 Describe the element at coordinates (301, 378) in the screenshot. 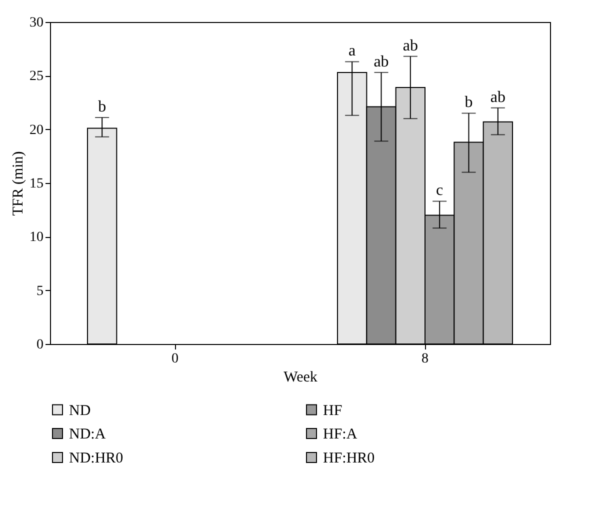

I see `x-axis-title: Week` at that location.